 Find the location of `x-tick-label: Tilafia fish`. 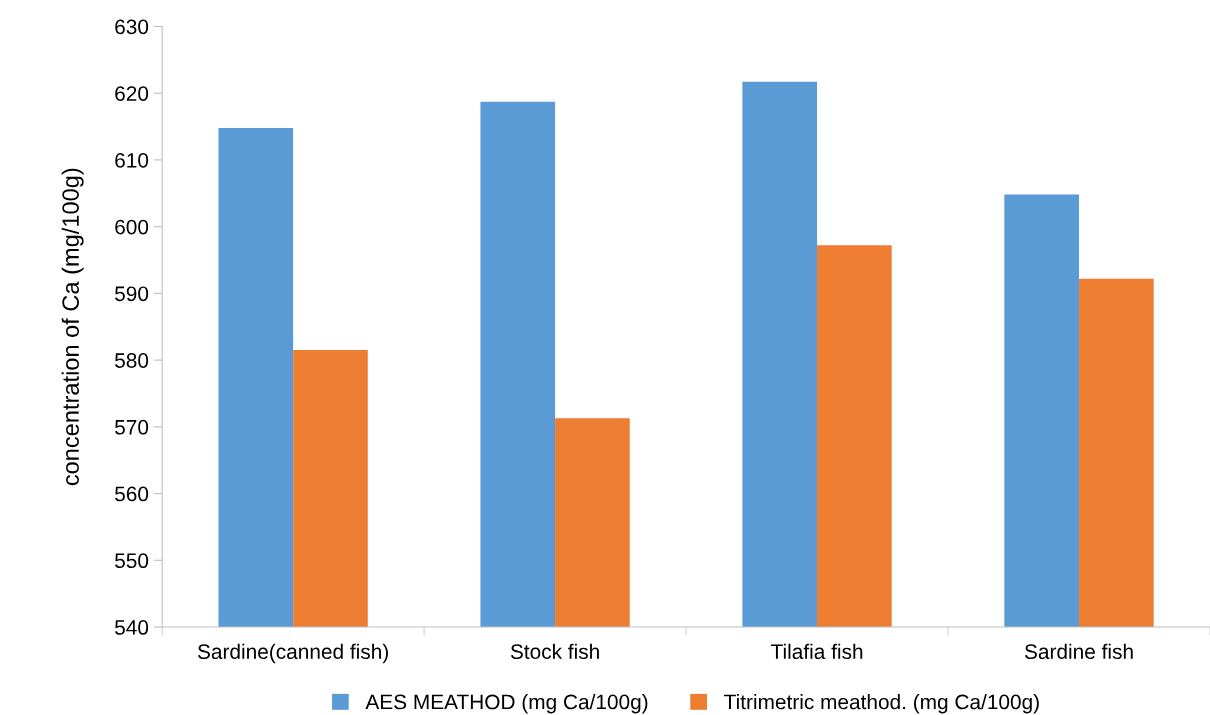

x-tick-label: Tilafia fish is located at coordinates (817, 651).